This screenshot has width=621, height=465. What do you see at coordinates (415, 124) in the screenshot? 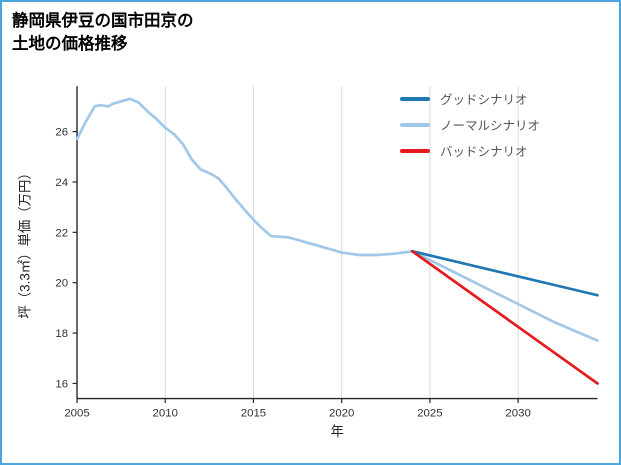
I see `legend-swatch-normal` at bounding box center [415, 124].